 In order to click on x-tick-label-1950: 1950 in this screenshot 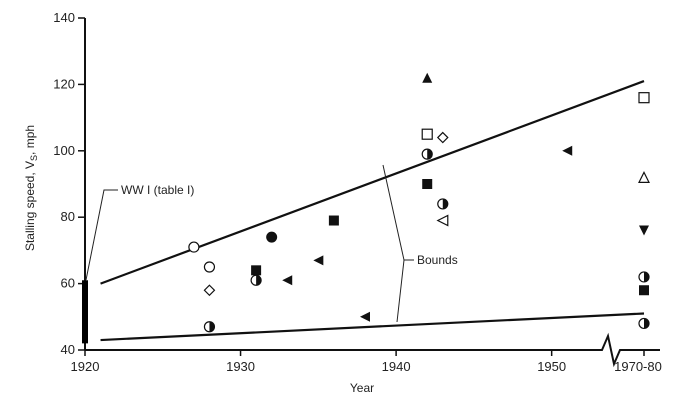, I will do `click(551, 366)`.